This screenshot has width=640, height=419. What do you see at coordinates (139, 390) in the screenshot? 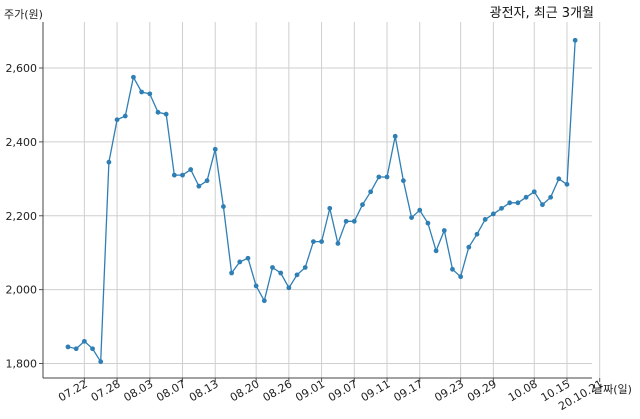
I see `x-tick-label: 08.03` at bounding box center [139, 390].